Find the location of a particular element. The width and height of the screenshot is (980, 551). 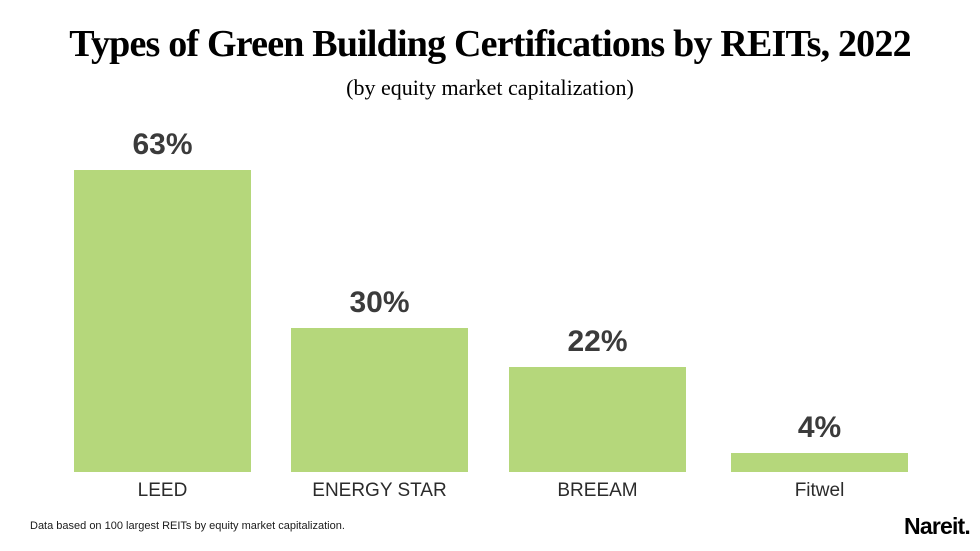

category-label: Fitwel is located at coordinates (819, 490).